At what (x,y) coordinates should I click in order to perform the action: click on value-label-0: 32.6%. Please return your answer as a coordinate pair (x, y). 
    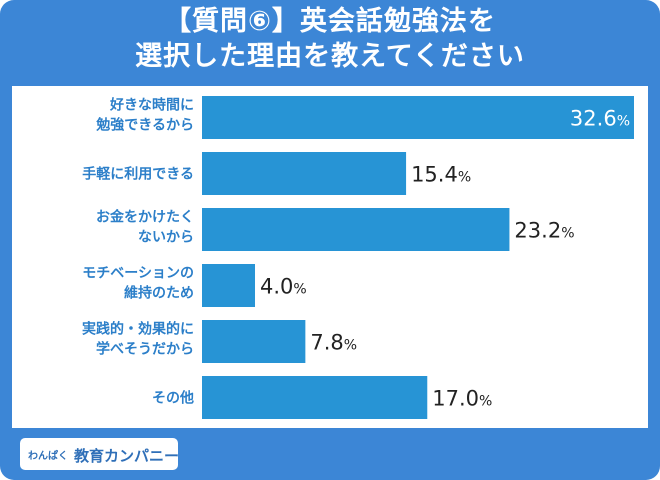
    Looking at the image, I should click on (600, 119).